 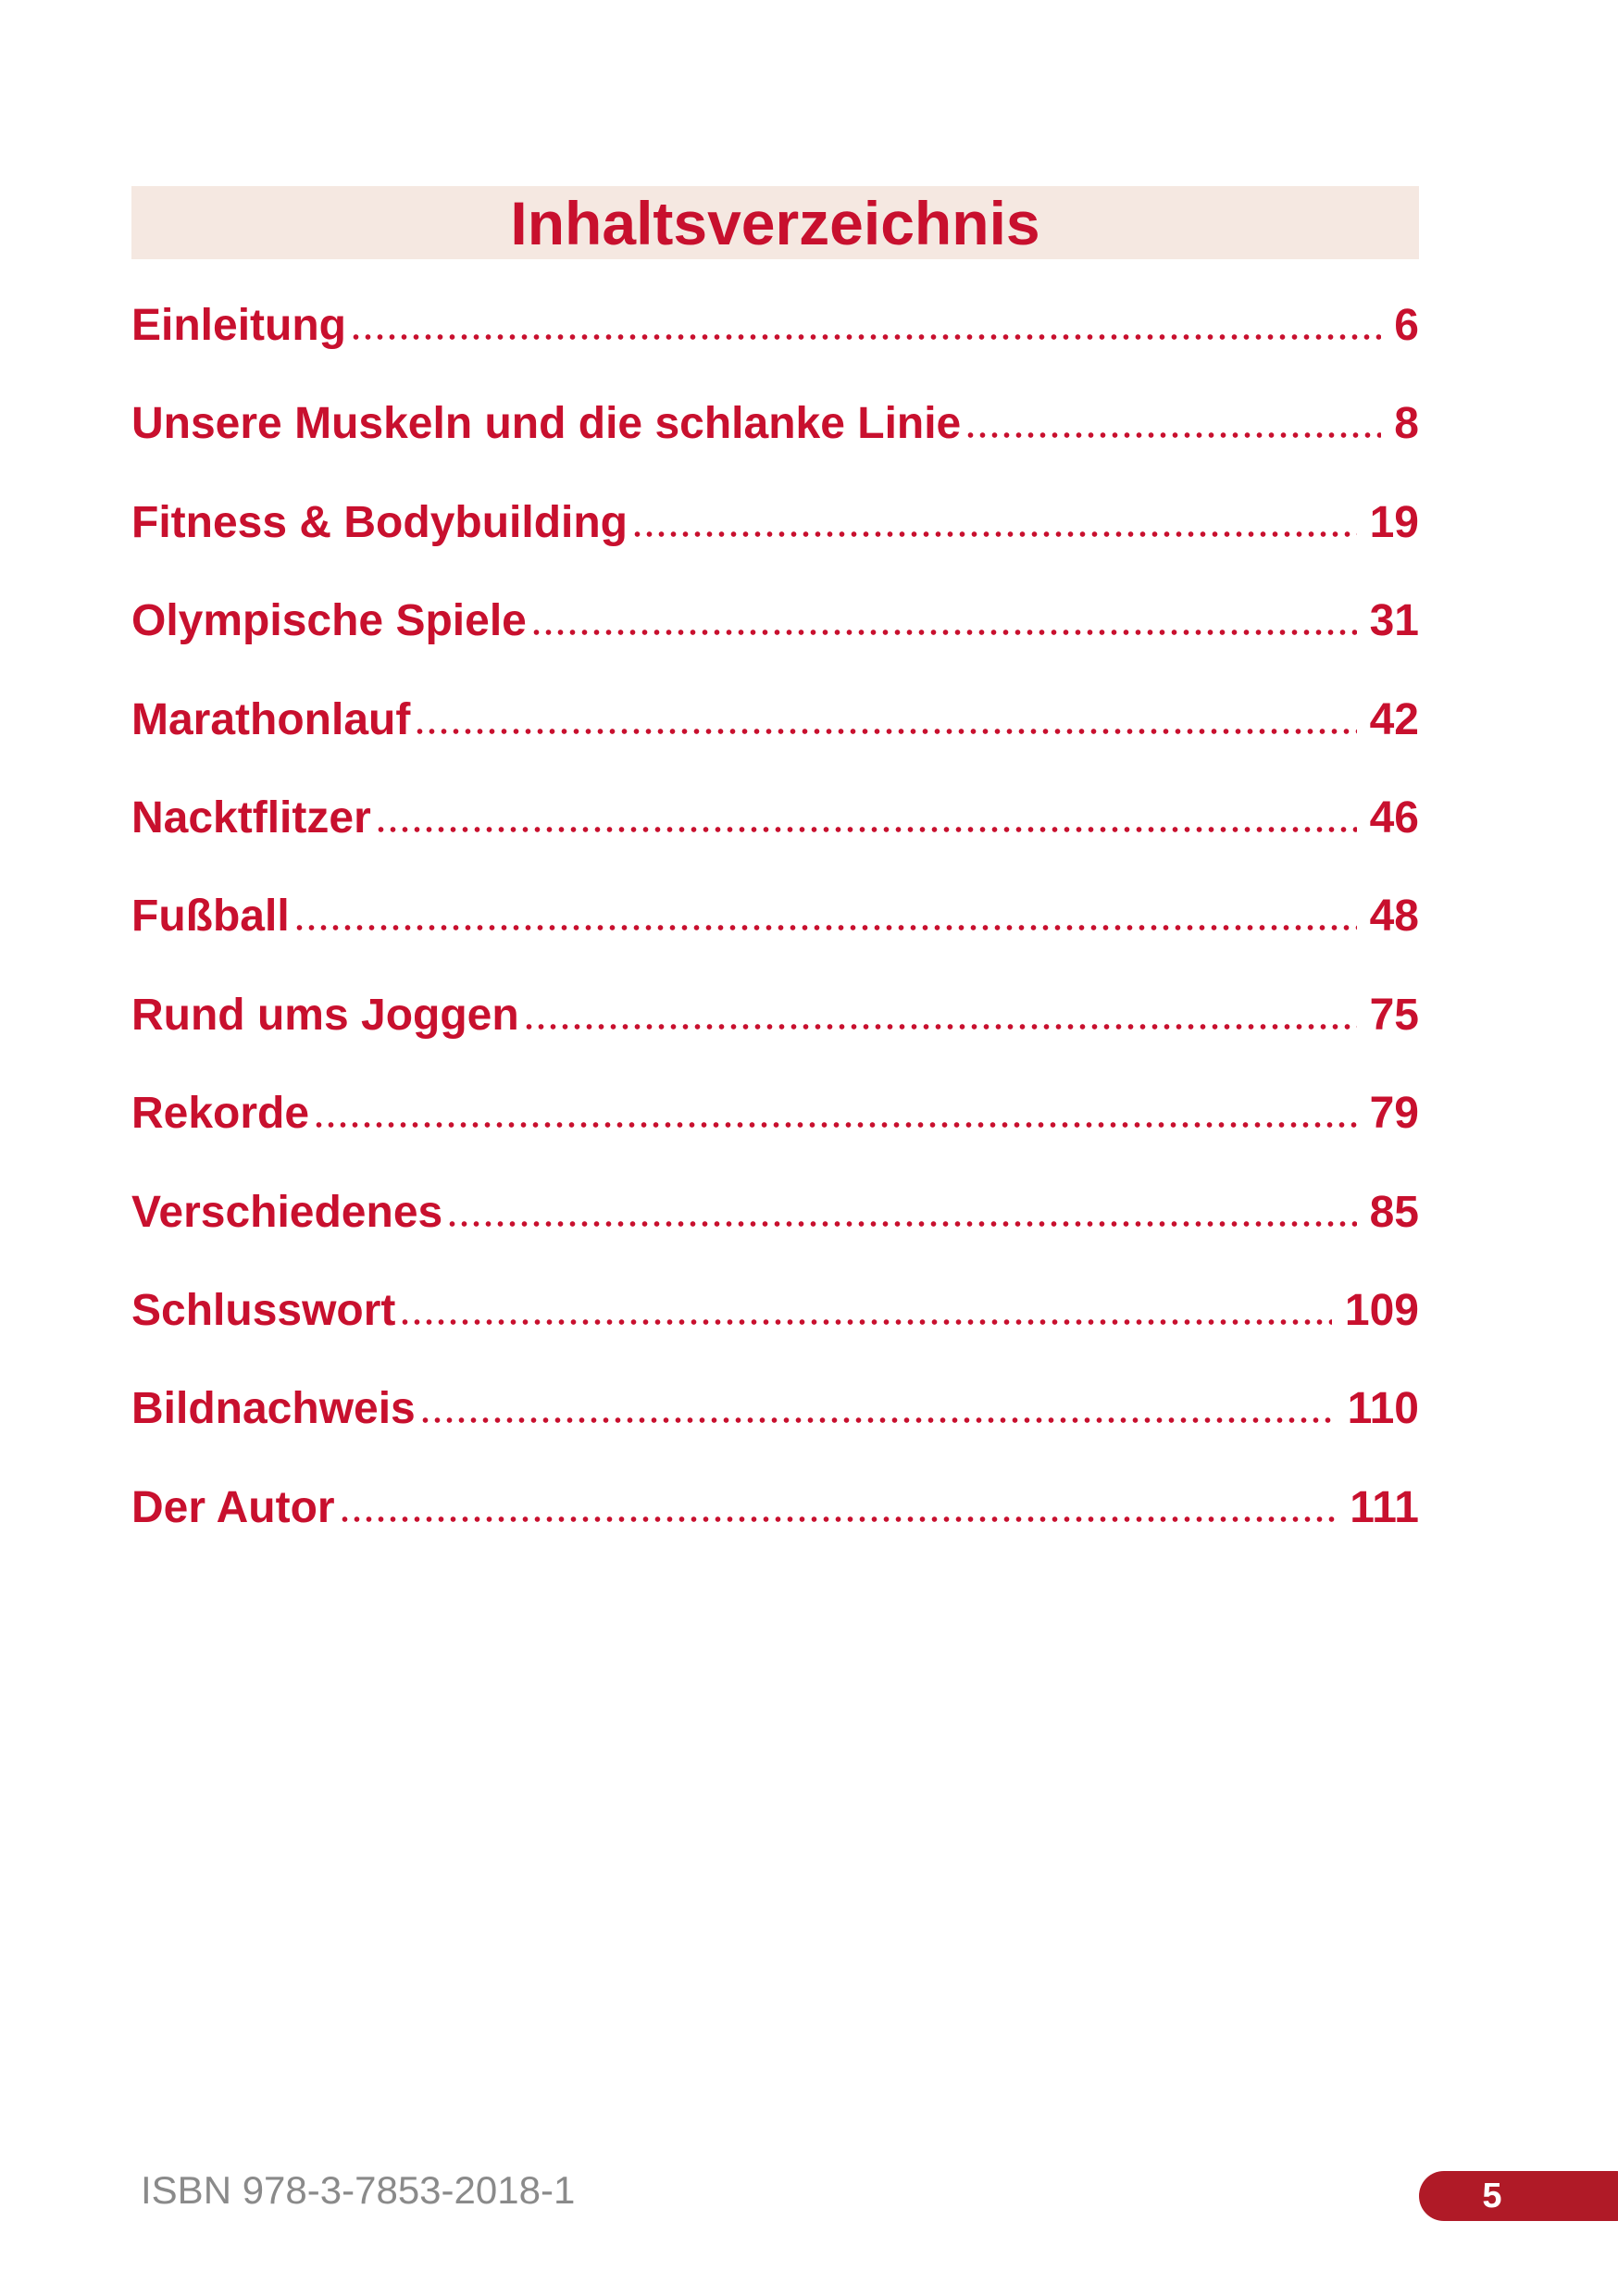 What do you see at coordinates (379, 522) in the screenshot?
I see `entry-label: Fitness & Bodybuilding` at bounding box center [379, 522].